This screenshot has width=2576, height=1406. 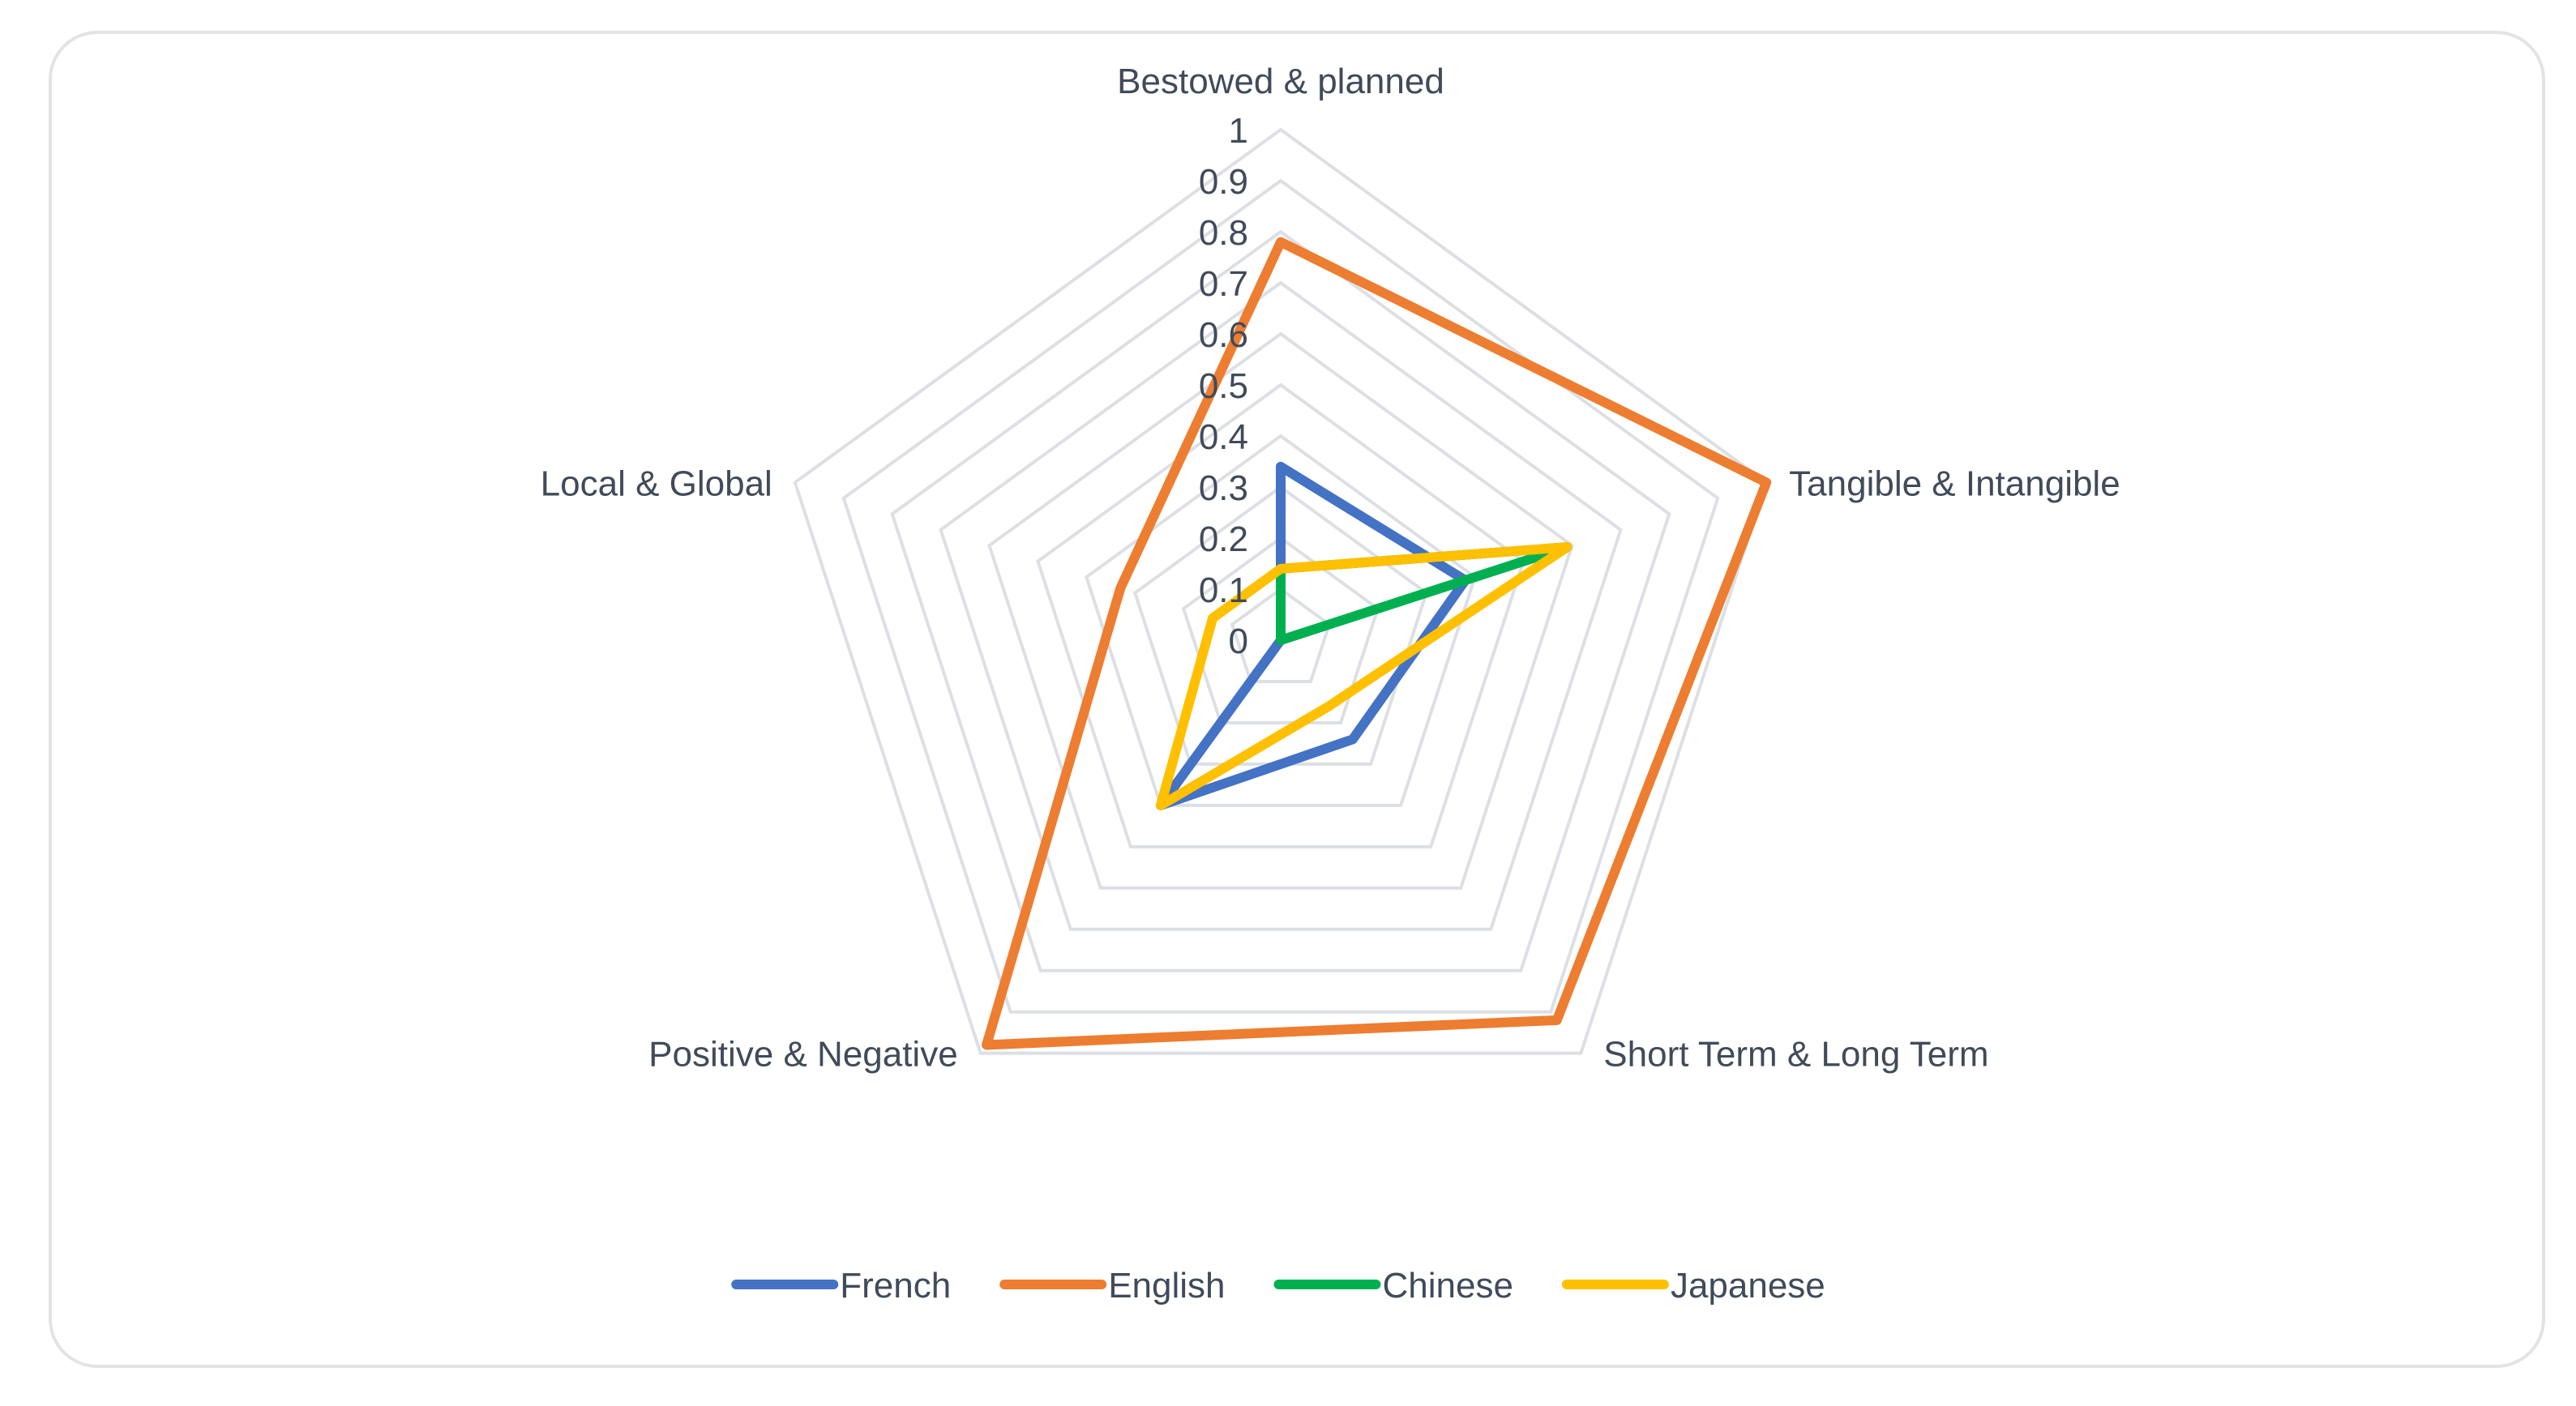 I want to click on tick-label: 0.2, so click(x=1223, y=539).